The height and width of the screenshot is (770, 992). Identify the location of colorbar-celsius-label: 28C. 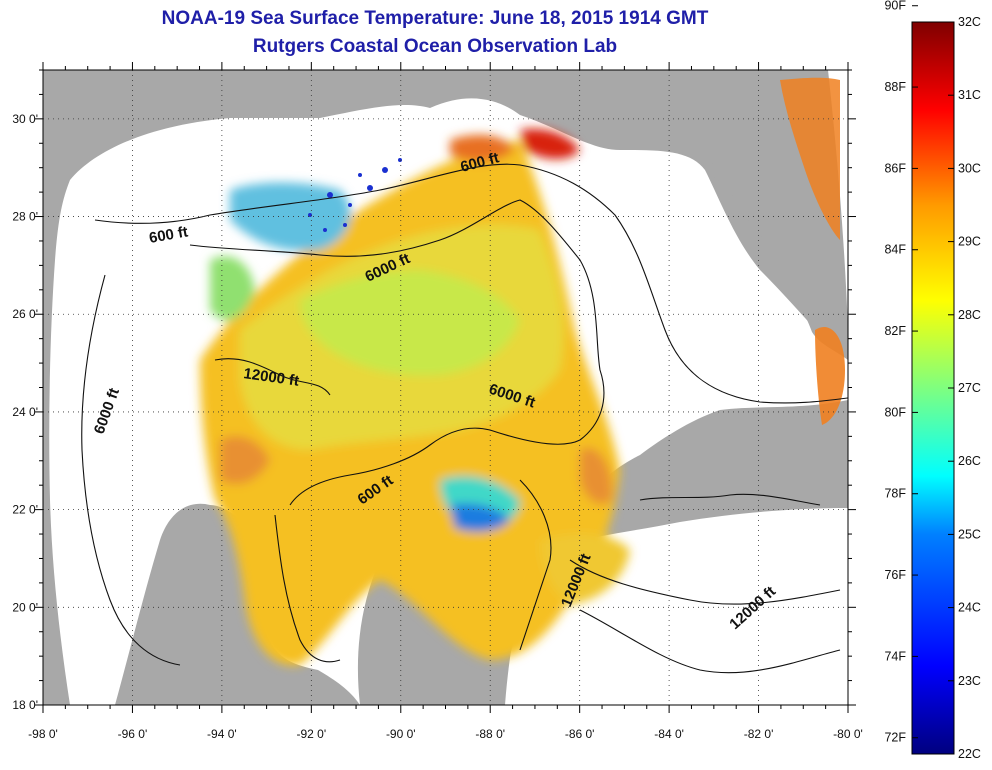
(969, 315).